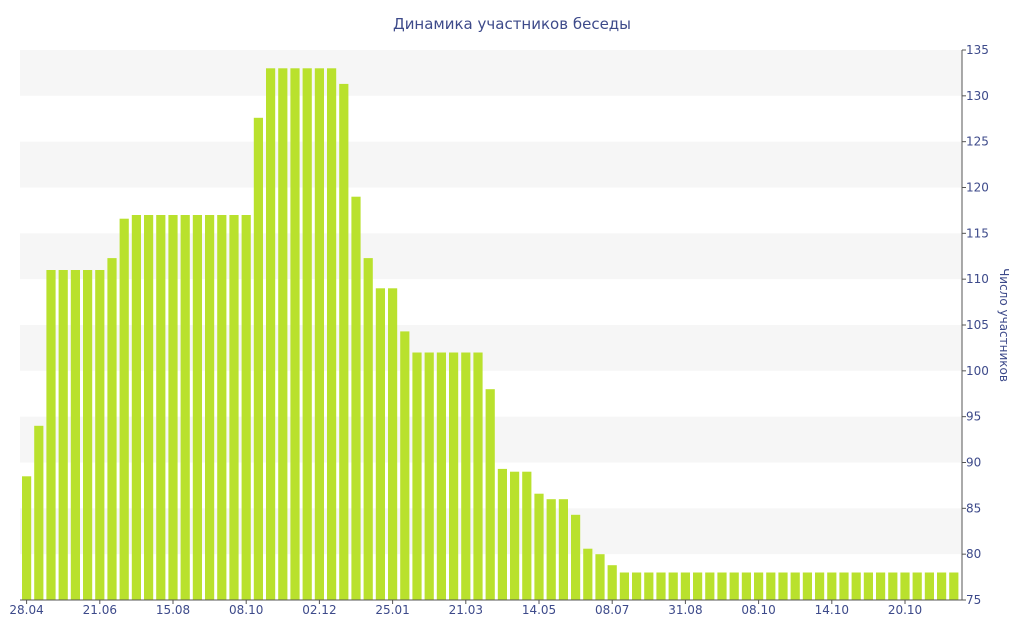  I want to click on y-tick-label: 135, so click(977, 50).